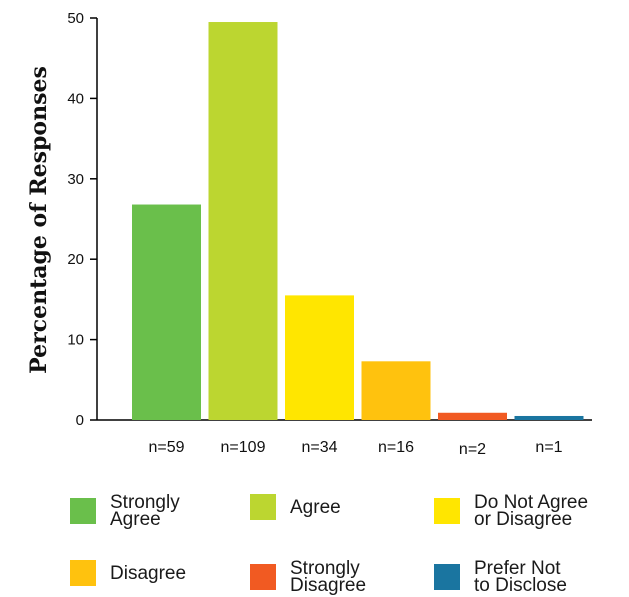 This screenshot has width=629, height=597. What do you see at coordinates (39, 220) in the screenshot?
I see `y-axis-label: Percentage of Responses` at bounding box center [39, 220].